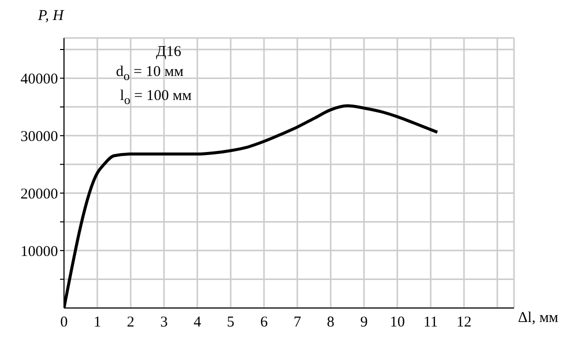 This screenshot has width=582, height=356. What do you see at coordinates (155, 98) in the screenshot?
I see `annotation: l$_{о}$ = 100 мм` at bounding box center [155, 98].